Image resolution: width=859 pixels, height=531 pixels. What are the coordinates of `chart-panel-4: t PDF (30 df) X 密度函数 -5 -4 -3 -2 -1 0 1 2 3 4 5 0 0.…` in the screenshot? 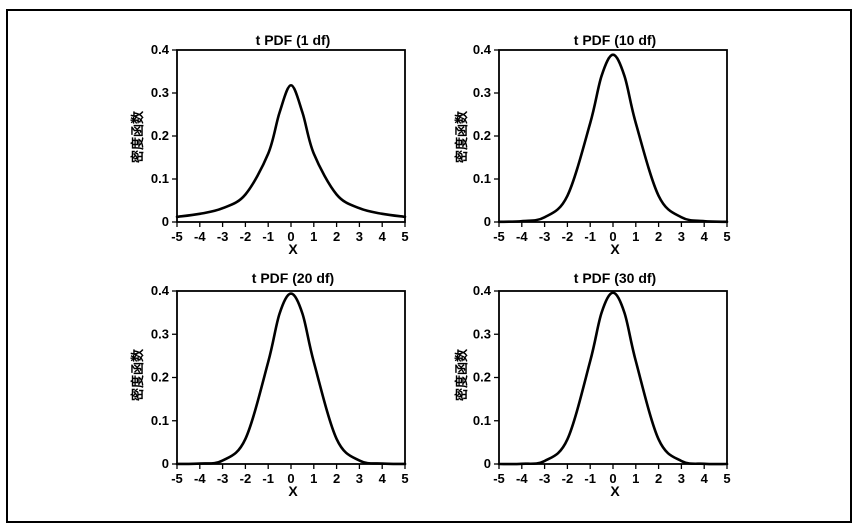 It's located at (592, 384).